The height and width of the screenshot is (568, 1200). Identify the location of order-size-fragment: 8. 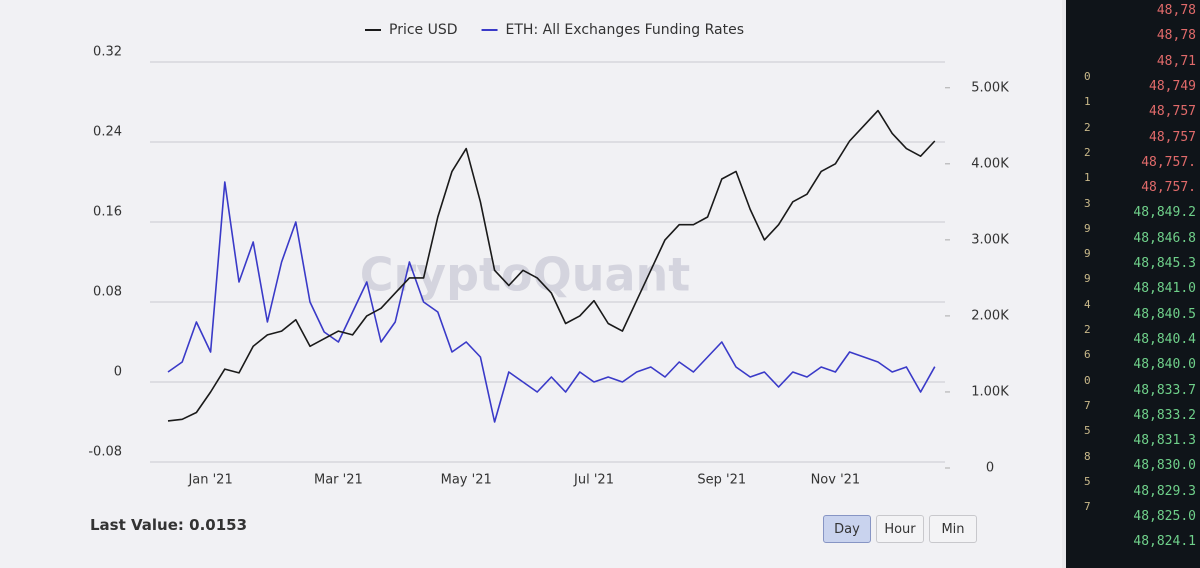
(1087, 456).